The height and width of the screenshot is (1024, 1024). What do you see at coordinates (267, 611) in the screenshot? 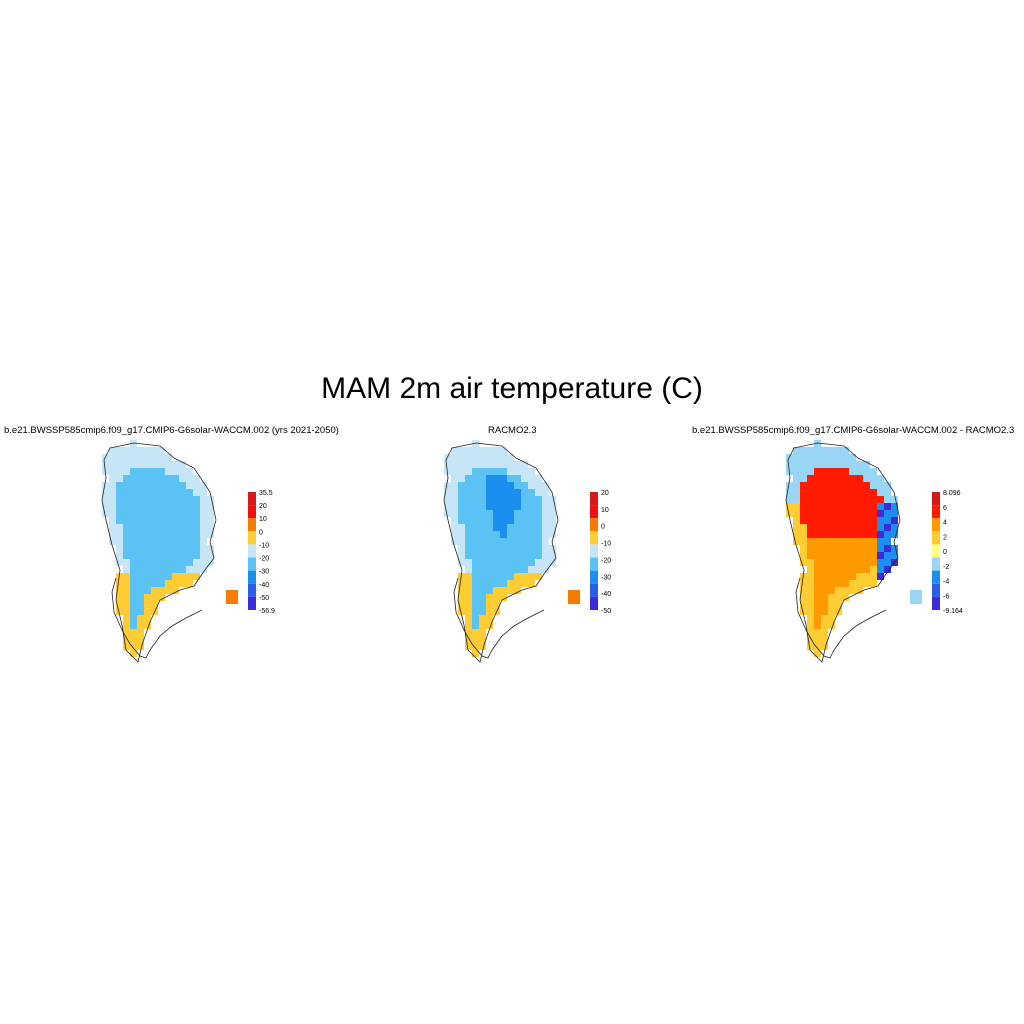
I see `colorbar-label: -56.9` at bounding box center [267, 611].